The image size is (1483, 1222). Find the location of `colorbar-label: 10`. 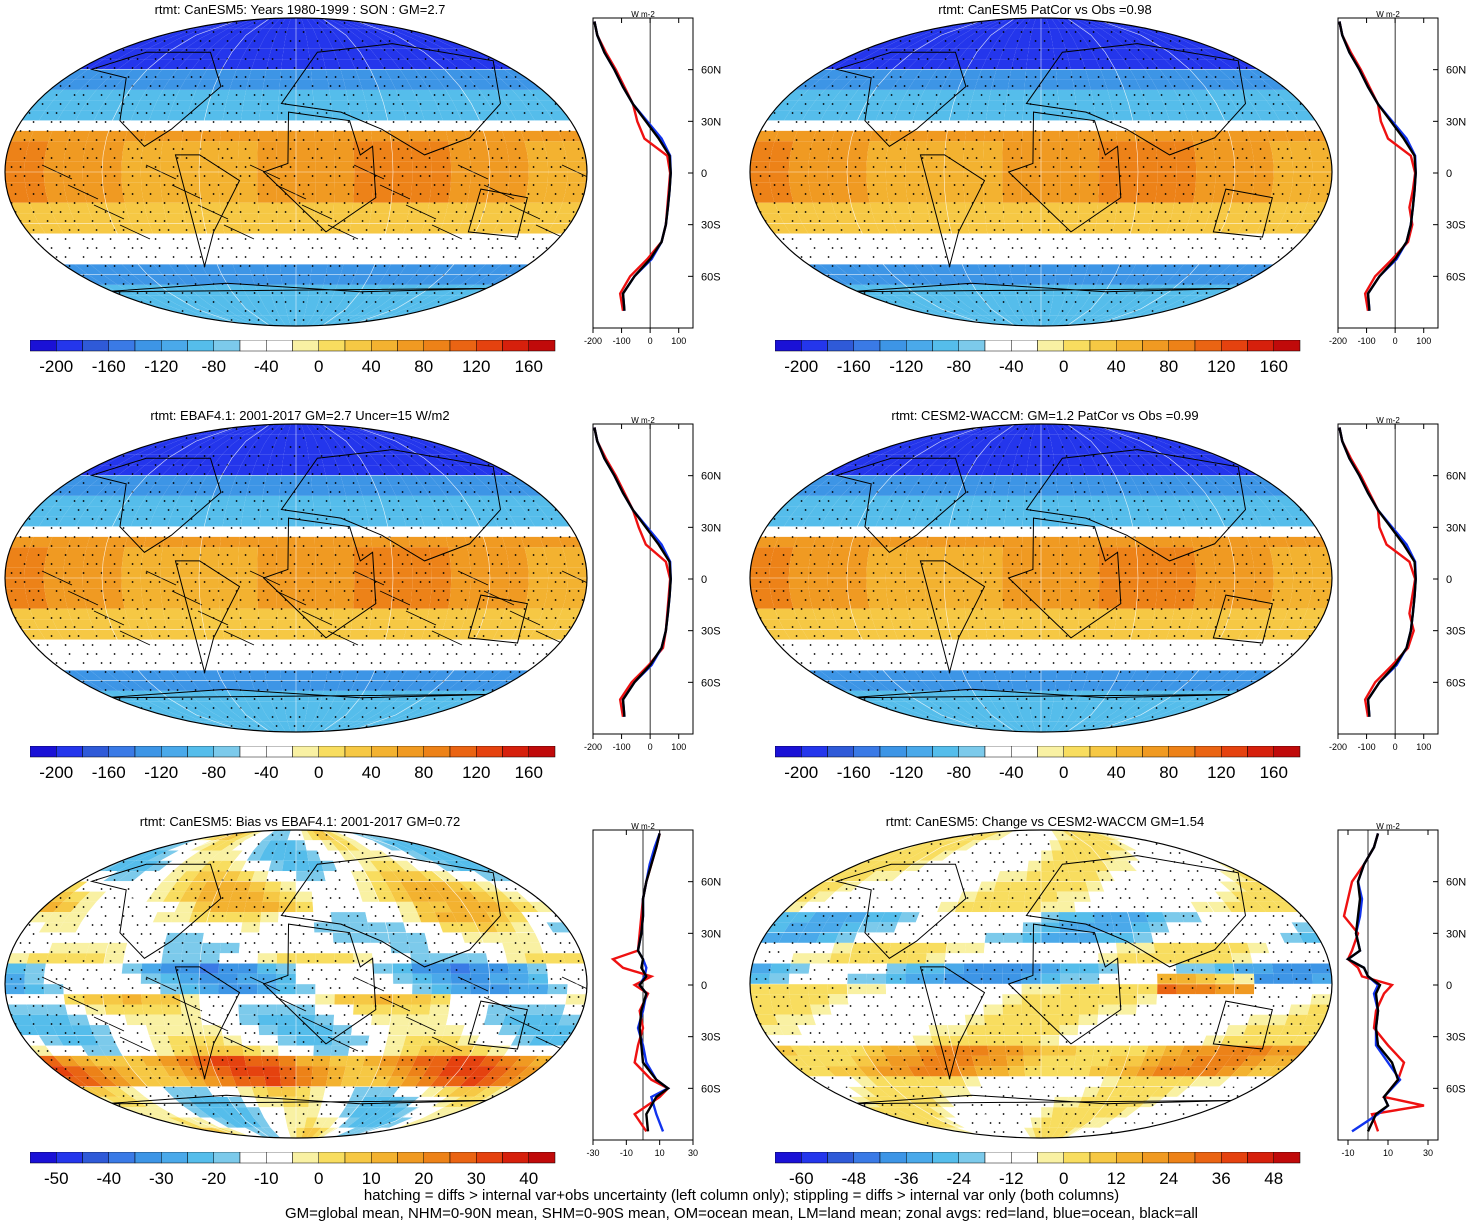

colorbar-label: 10 is located at coordinates (371, 1178).